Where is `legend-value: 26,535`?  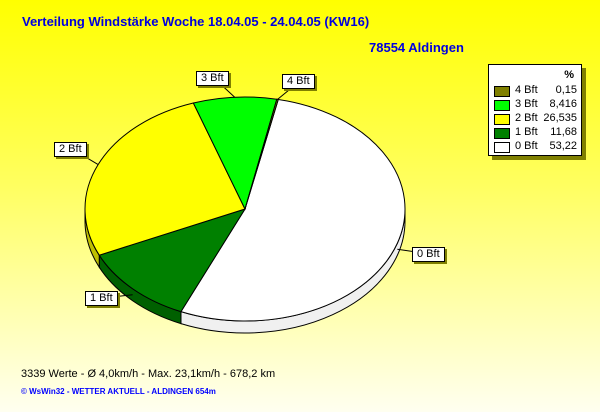 legend-value: 26,535 is located at coordinates (560, 118).